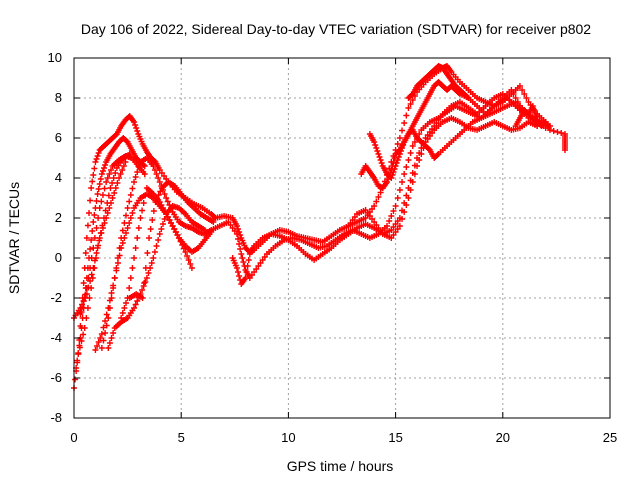  Describe the element at coordinates (340, 466) in the screenshot. I see `x-axis-label: GPS time / hours` at that location.